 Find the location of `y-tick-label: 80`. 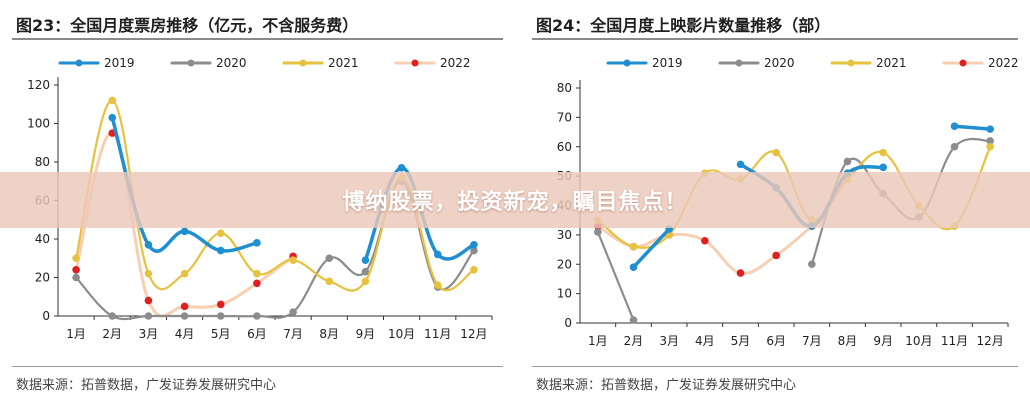

y-tick-label: 80 is located at coordinates (42, 162).